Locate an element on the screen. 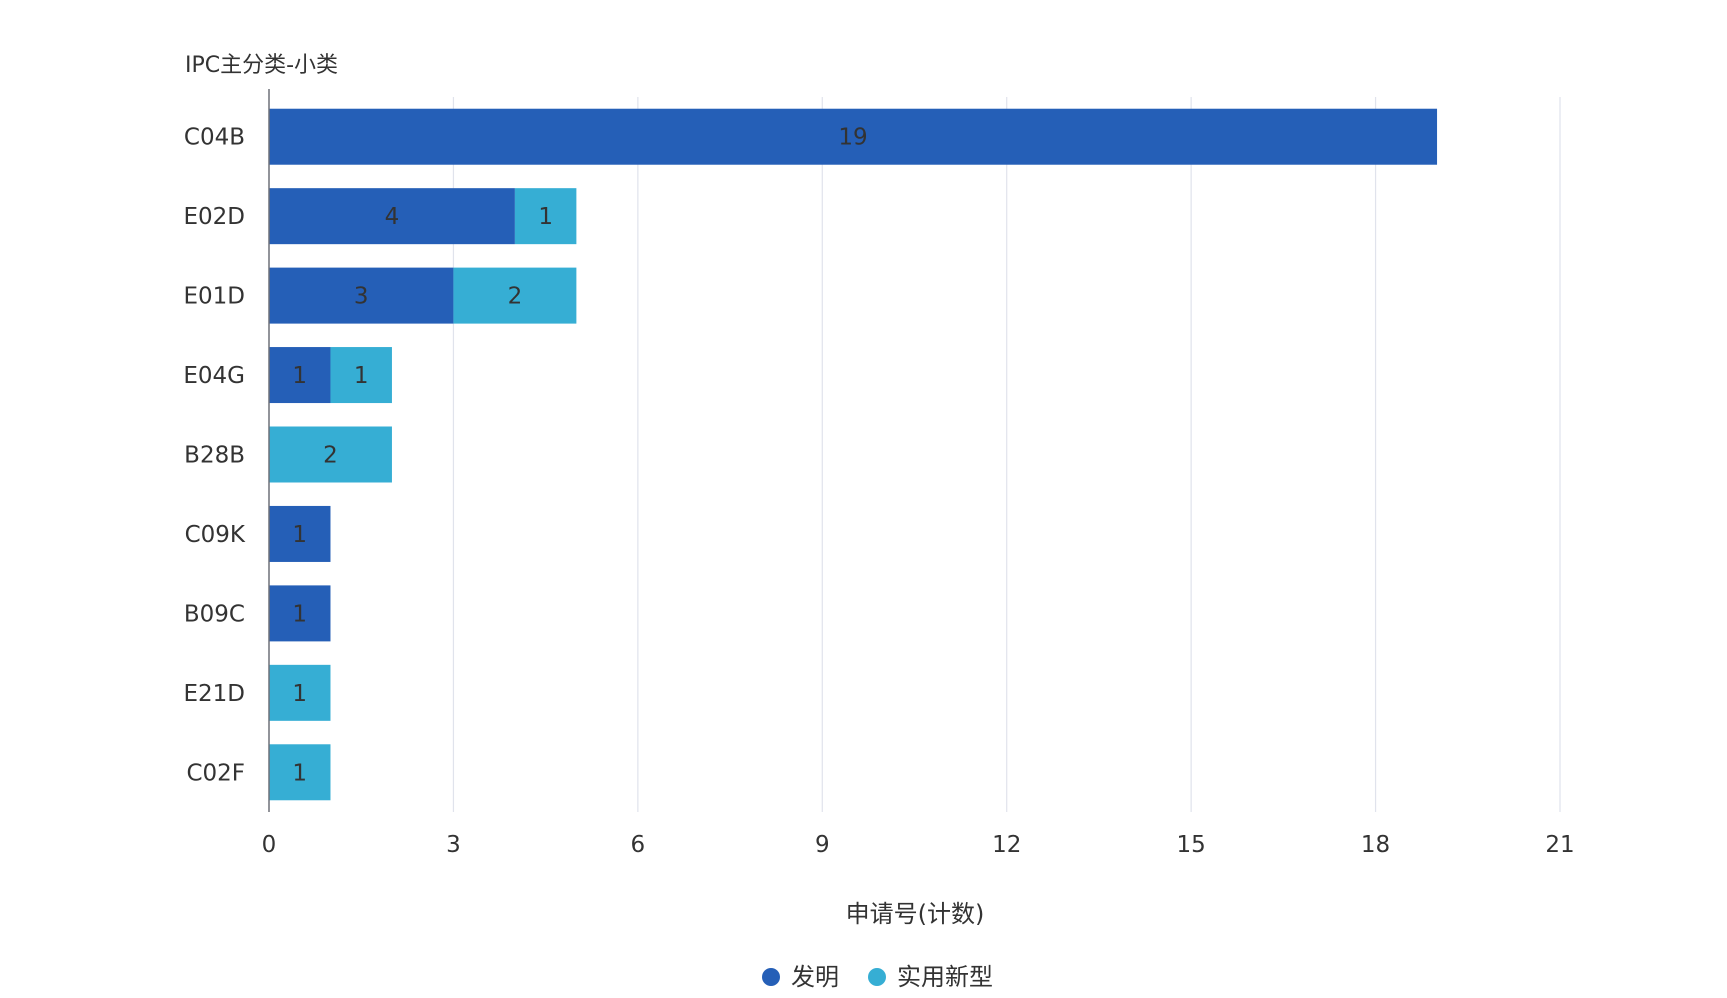  data-label-E21D-utility: 1 is located at coordinates (299, 694).